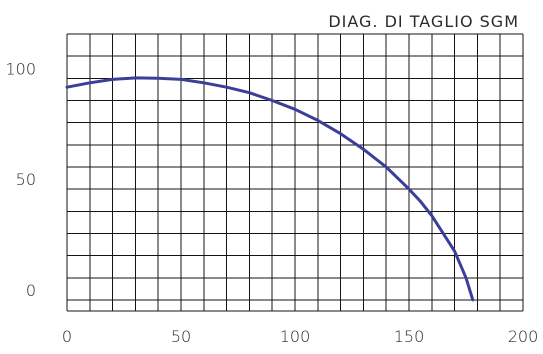 Image resolution: width=543 pixels, height=354 pixels. Describe the element at coordinates (67, 336) in the screenshot. I see `x-tick-label: 0` at that location.